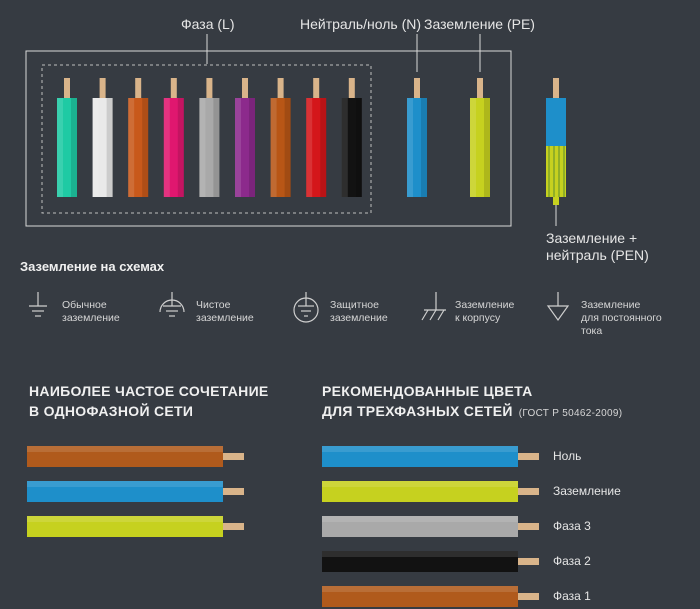 This screenshot has width=700, height=609. What do you see at coordinates (567, 456) in the screenshot?
I see `three-phase-label-1: Ноль` at bounding box center [567, 456].